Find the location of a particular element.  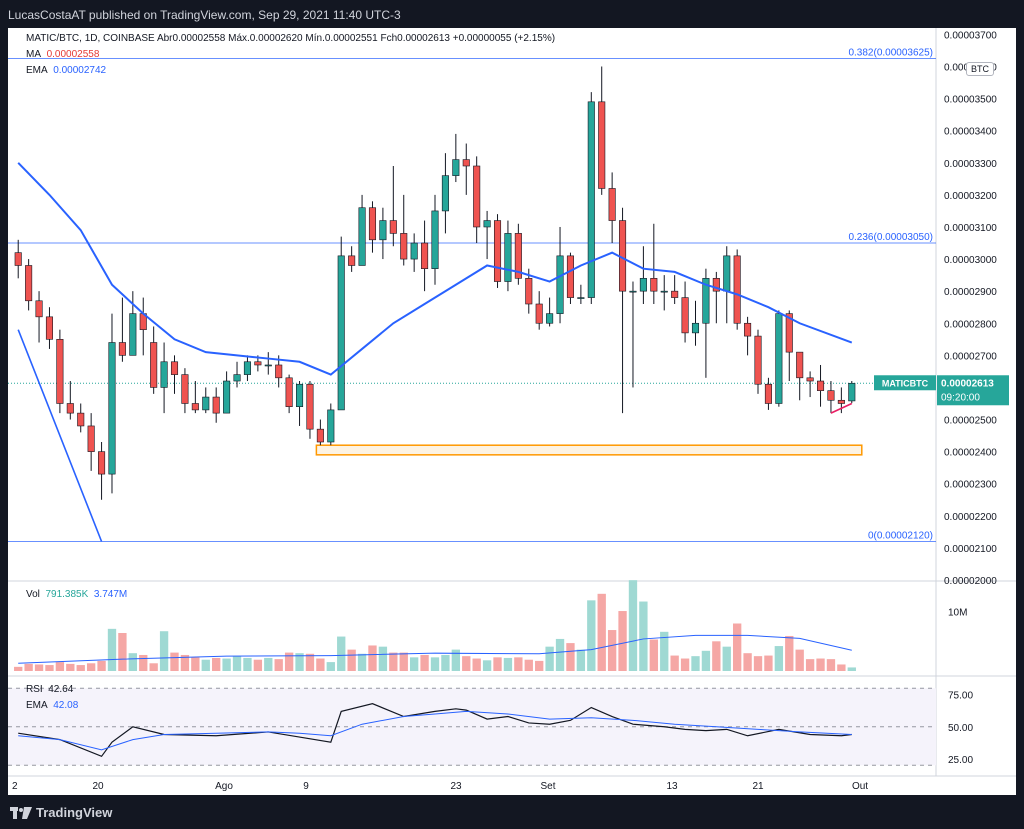

legend-rsi-ema: EMA 42.08 is located at coordinates (52, 705).